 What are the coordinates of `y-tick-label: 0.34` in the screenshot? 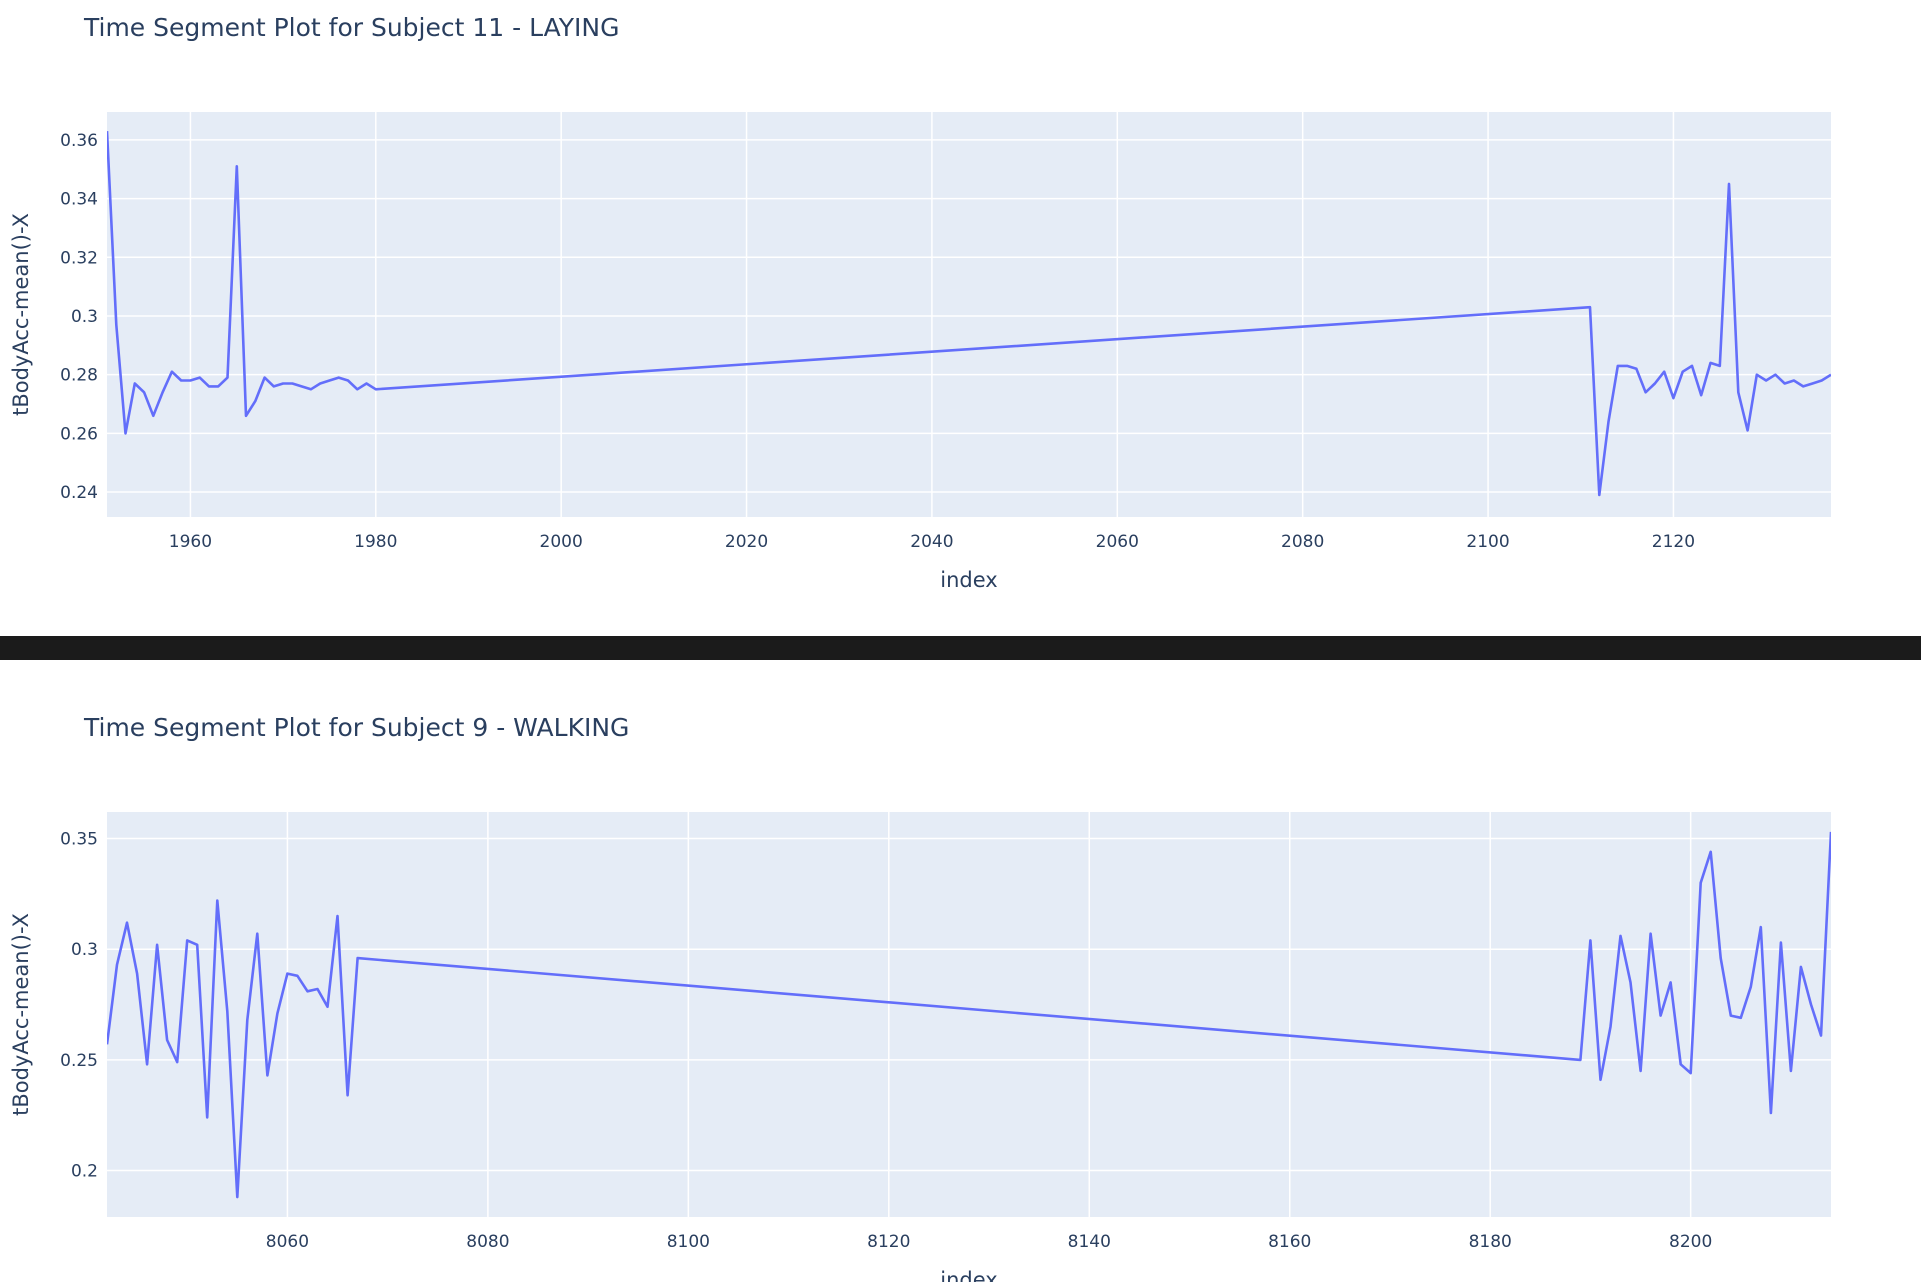 It's located at (79, 200).